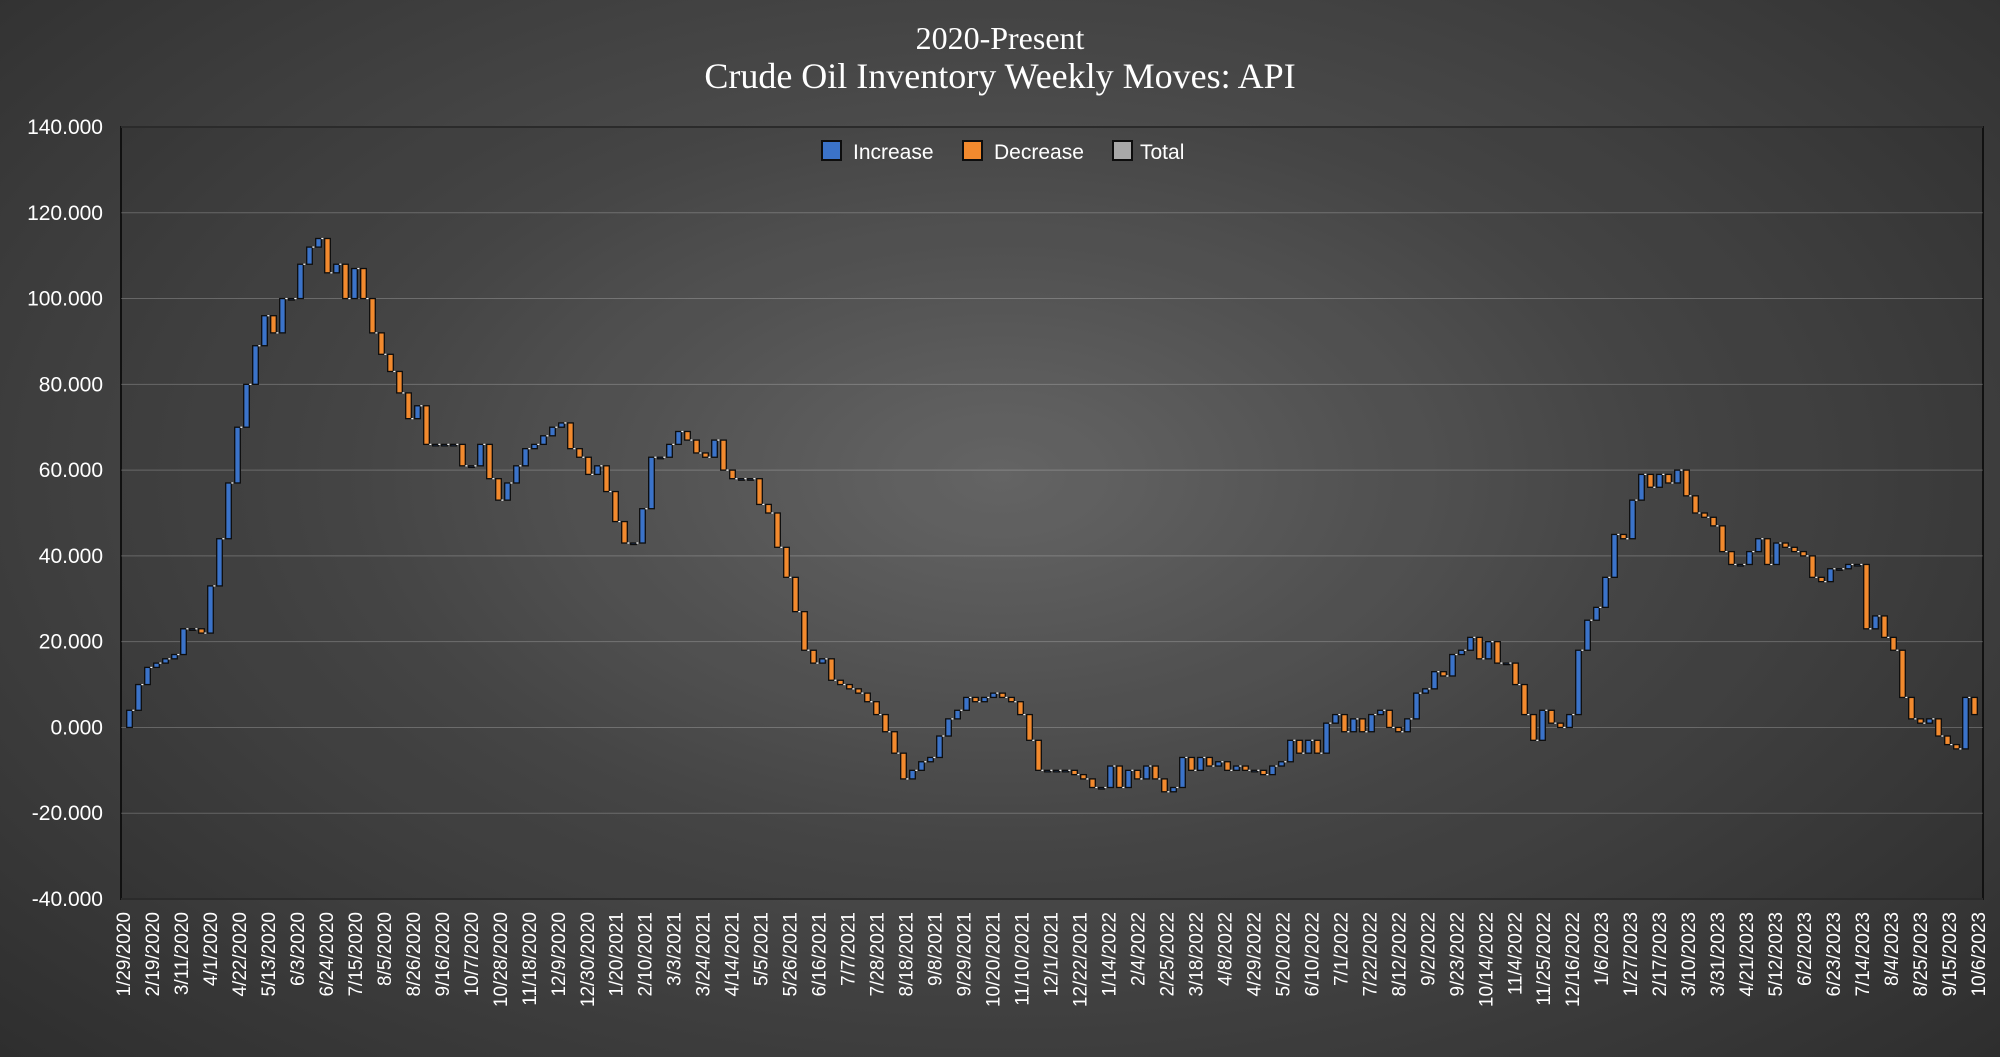 The width and height of the screenshot is (2000, 1057). What do you see at coordinates (646, 954) in the screenshot?
I see `x-tick-label: 2/10/2021` at bounding box center [646, 954].